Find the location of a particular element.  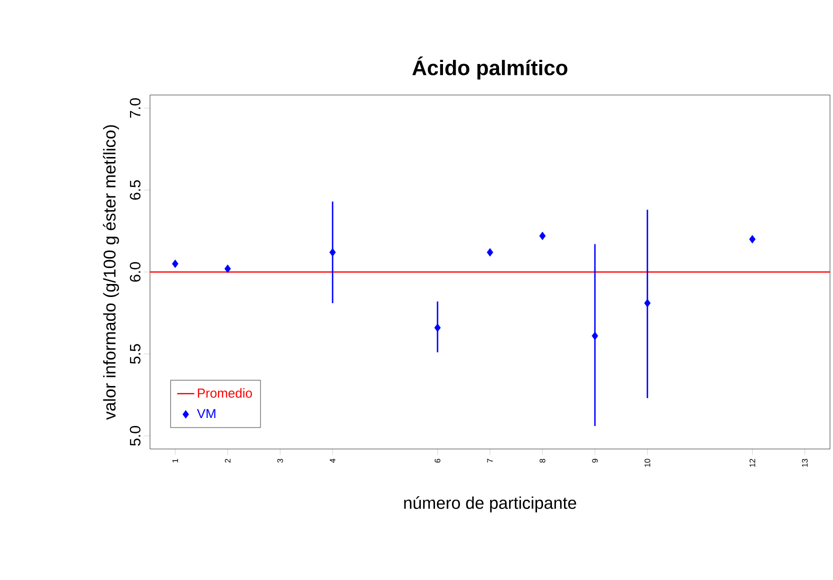

y-tick-label: 7.0 is located at coordinates (135, 108).